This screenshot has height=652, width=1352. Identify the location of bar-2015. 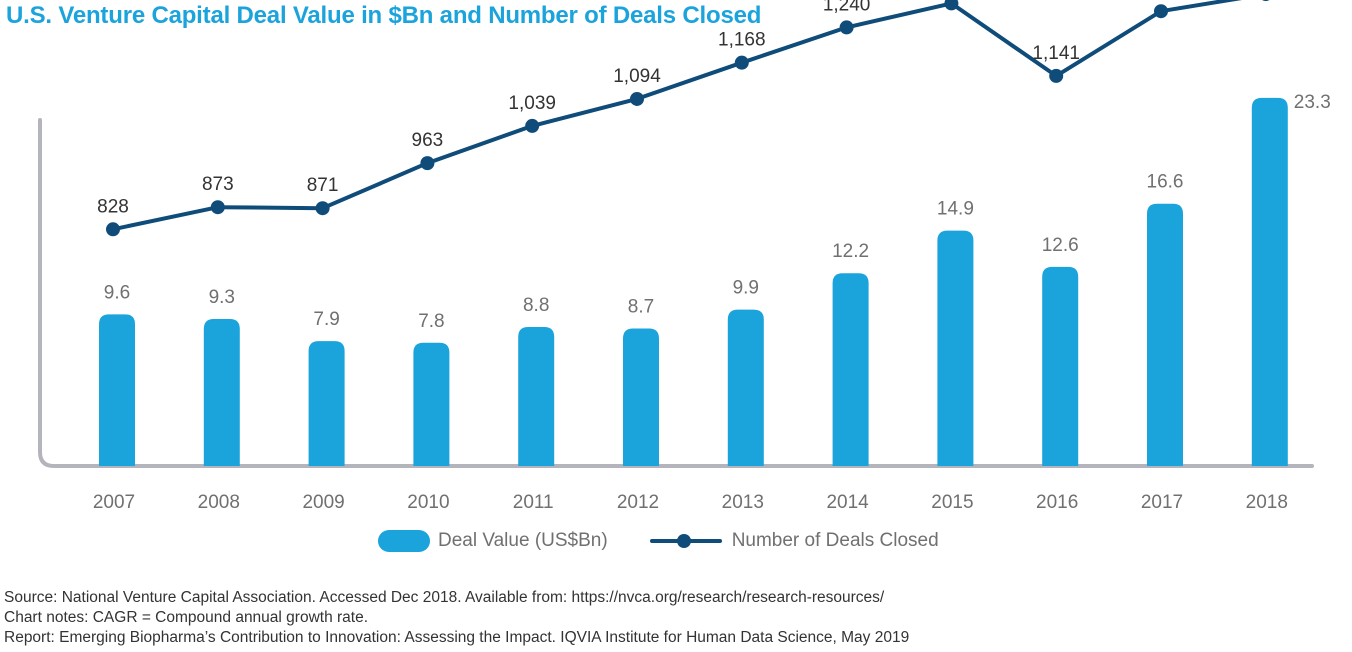
(955, 348).